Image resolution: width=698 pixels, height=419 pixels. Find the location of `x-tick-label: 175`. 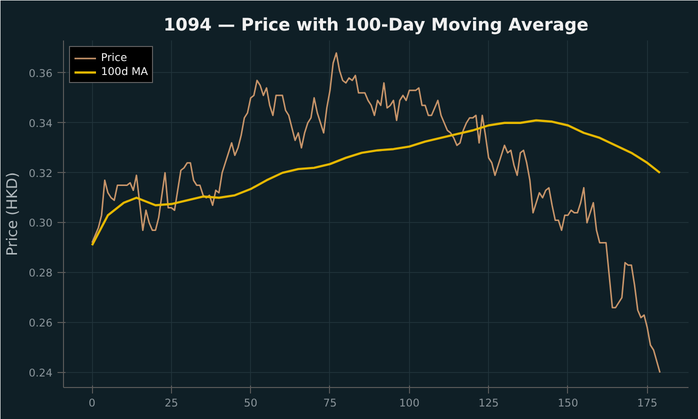

x-tick-label: 175 is located at coordinates (647, 403).